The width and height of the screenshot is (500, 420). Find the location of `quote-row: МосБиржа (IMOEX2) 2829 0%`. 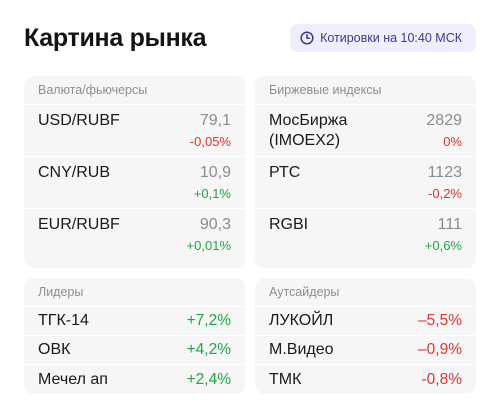

quote-row: МосБиржа (IMOEX2) 2829 0% is located at coordinates (365, 131).